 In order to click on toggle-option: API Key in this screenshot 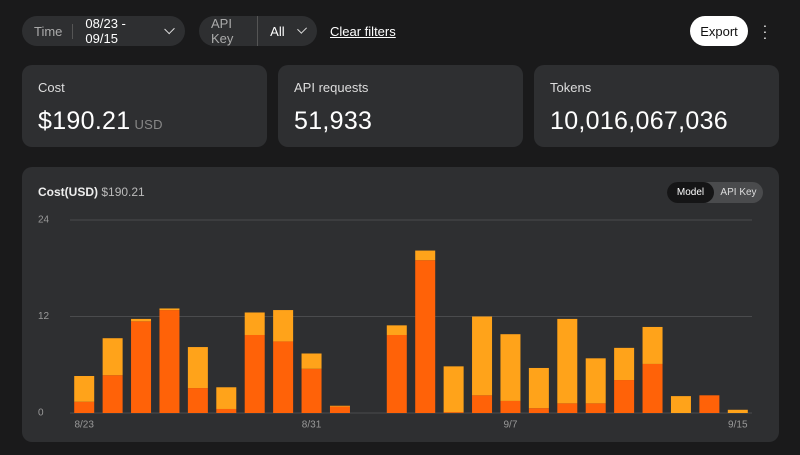, I will do `click(738, 192)`.